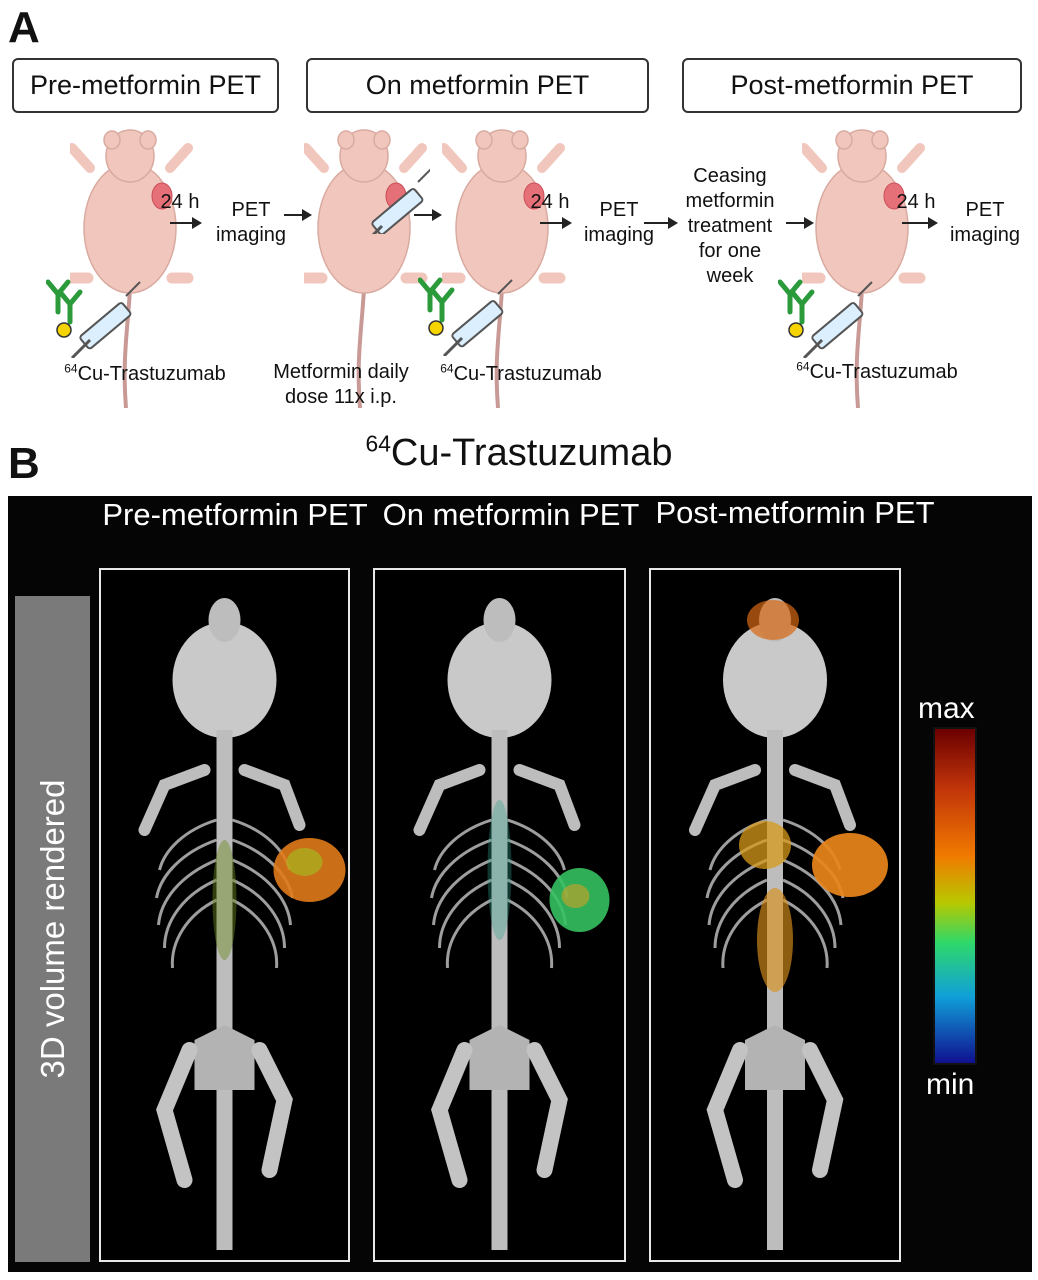 The image size is (1038, 1280). Describe the element at coordinates (795, 512) in the screenshot. I see `column-label-post: Post-metformin PET` at that location.